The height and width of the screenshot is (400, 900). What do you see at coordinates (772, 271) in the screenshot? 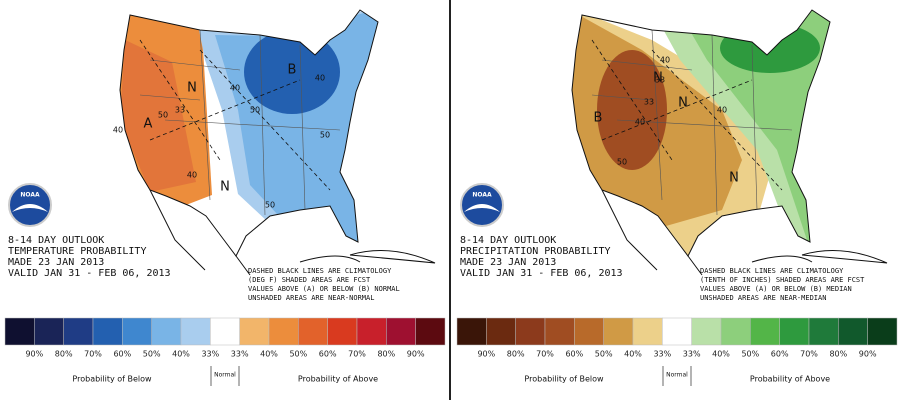
I see `outlook-note: DASHED BLACK LINES ARE CLIMATOLOGY` at bounding box center [772, 271].